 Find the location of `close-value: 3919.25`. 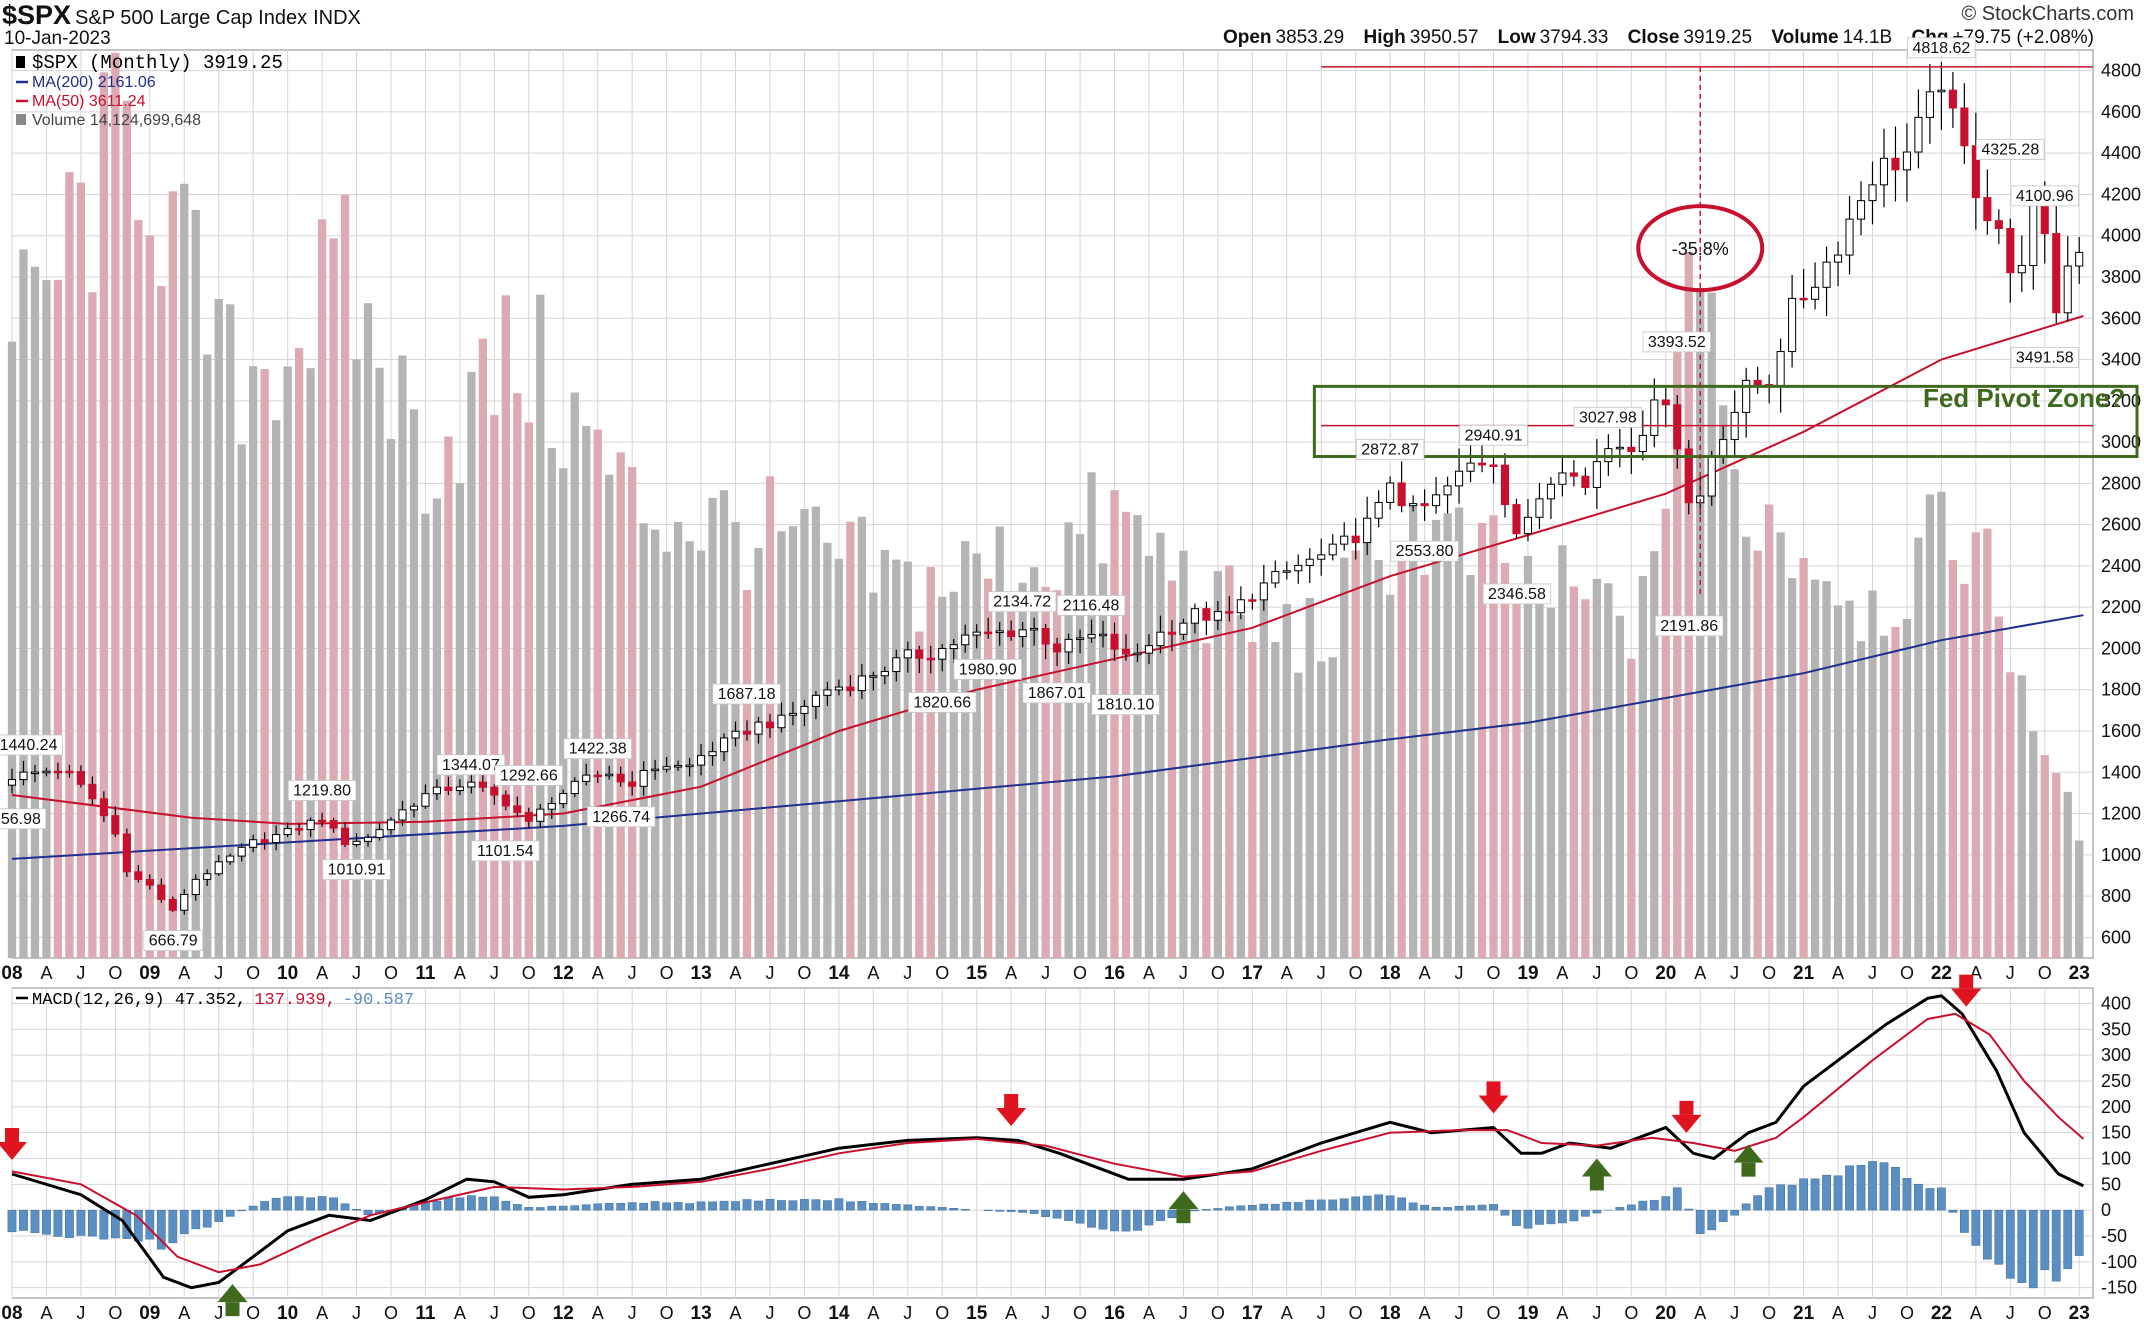

close-value: 3919.25 is located at coordinates (1718, 37).